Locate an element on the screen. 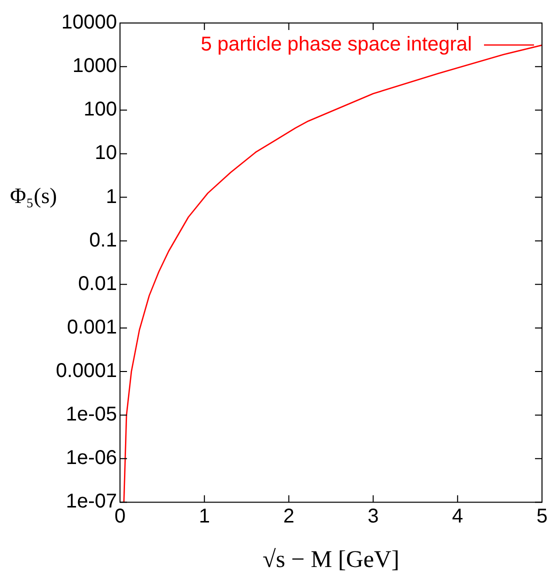 The width and height of the screenshot is (560, 587). x-tick-label: 4 is located at coordinates (458, 517).